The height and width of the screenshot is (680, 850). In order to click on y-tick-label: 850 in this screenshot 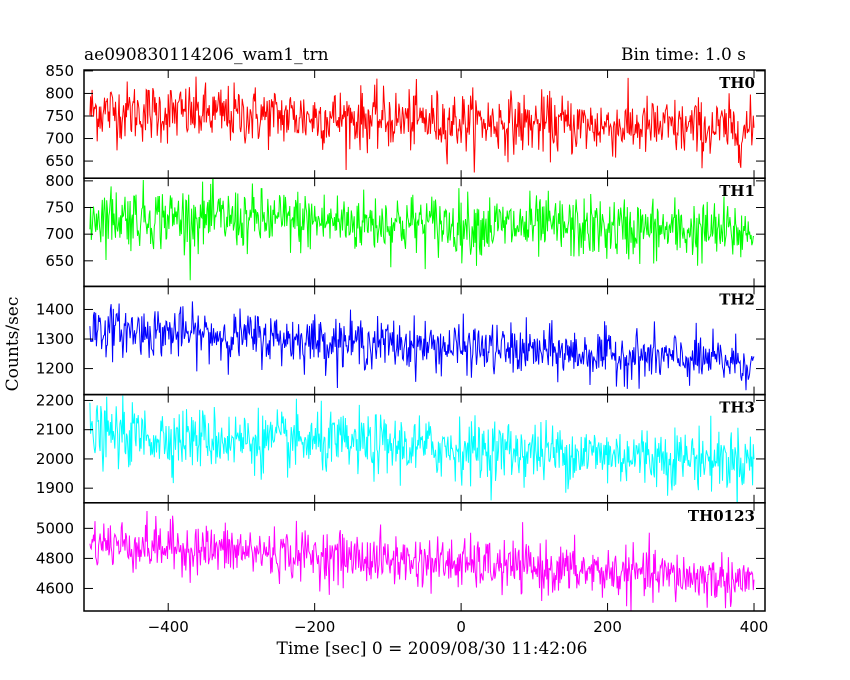, I will do `click(59, 71)`.